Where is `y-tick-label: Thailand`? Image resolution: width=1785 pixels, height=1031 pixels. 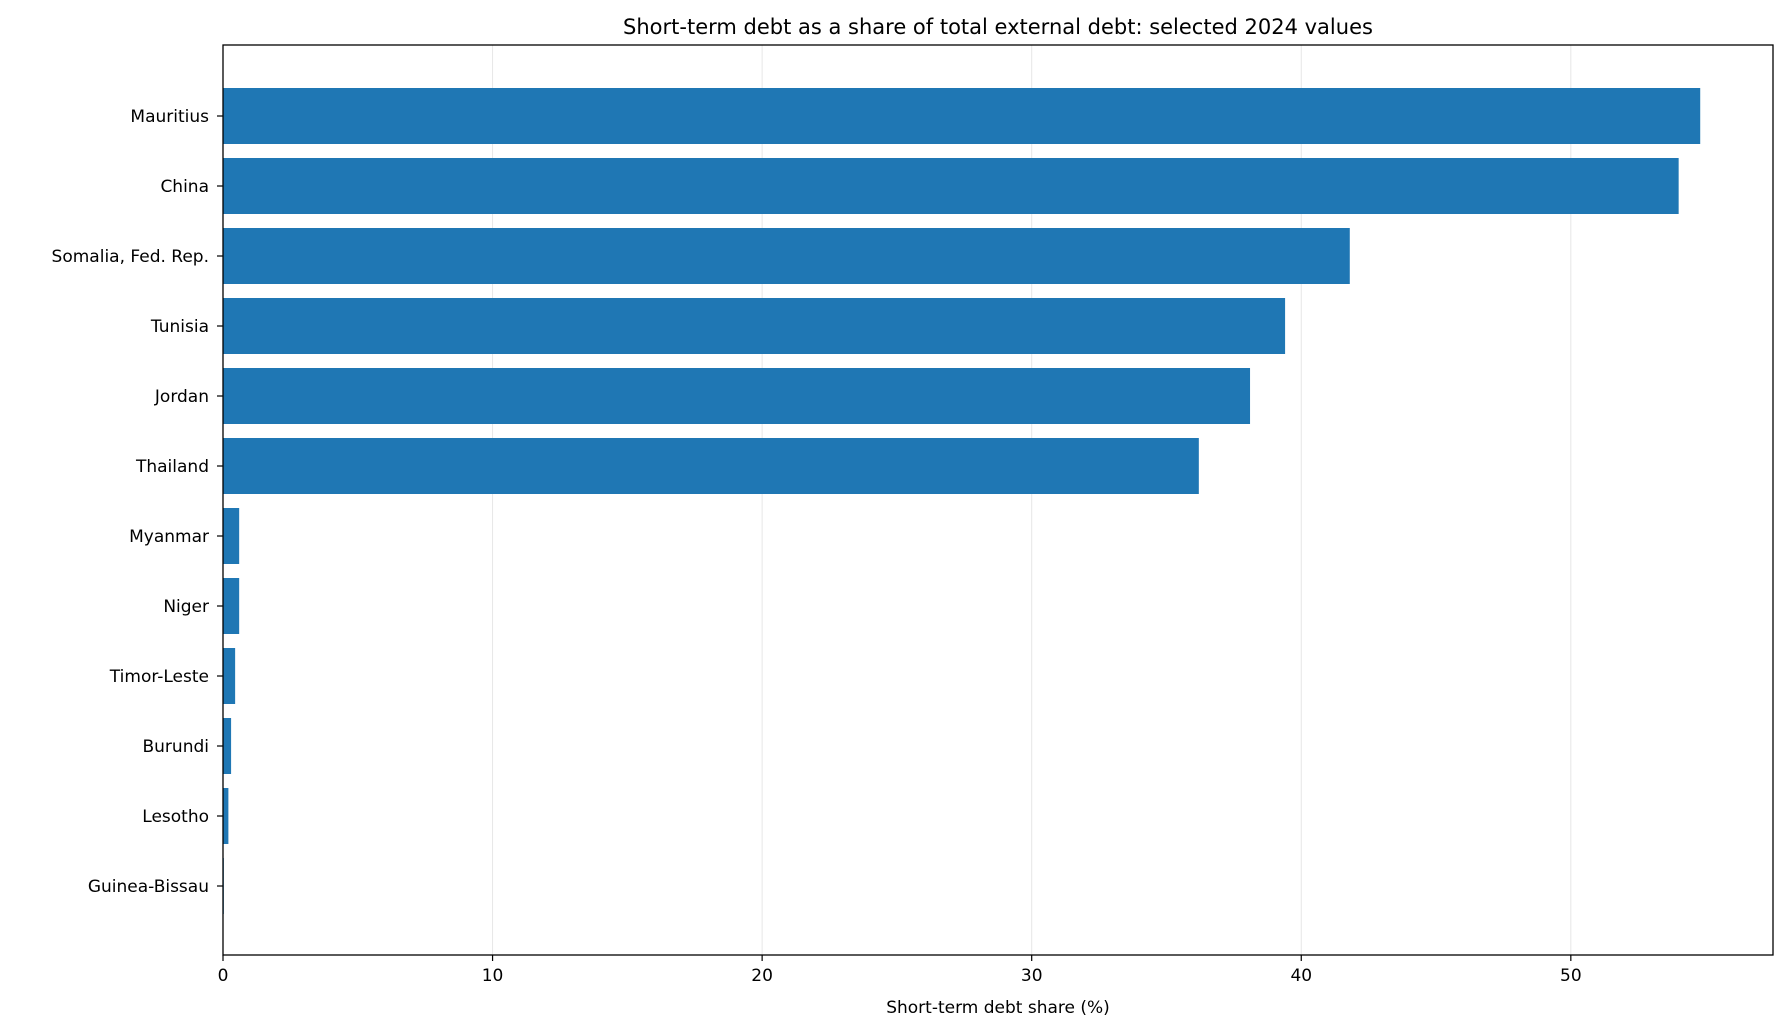 y-tick-label: Thailand is located at coordinates (172, 467).